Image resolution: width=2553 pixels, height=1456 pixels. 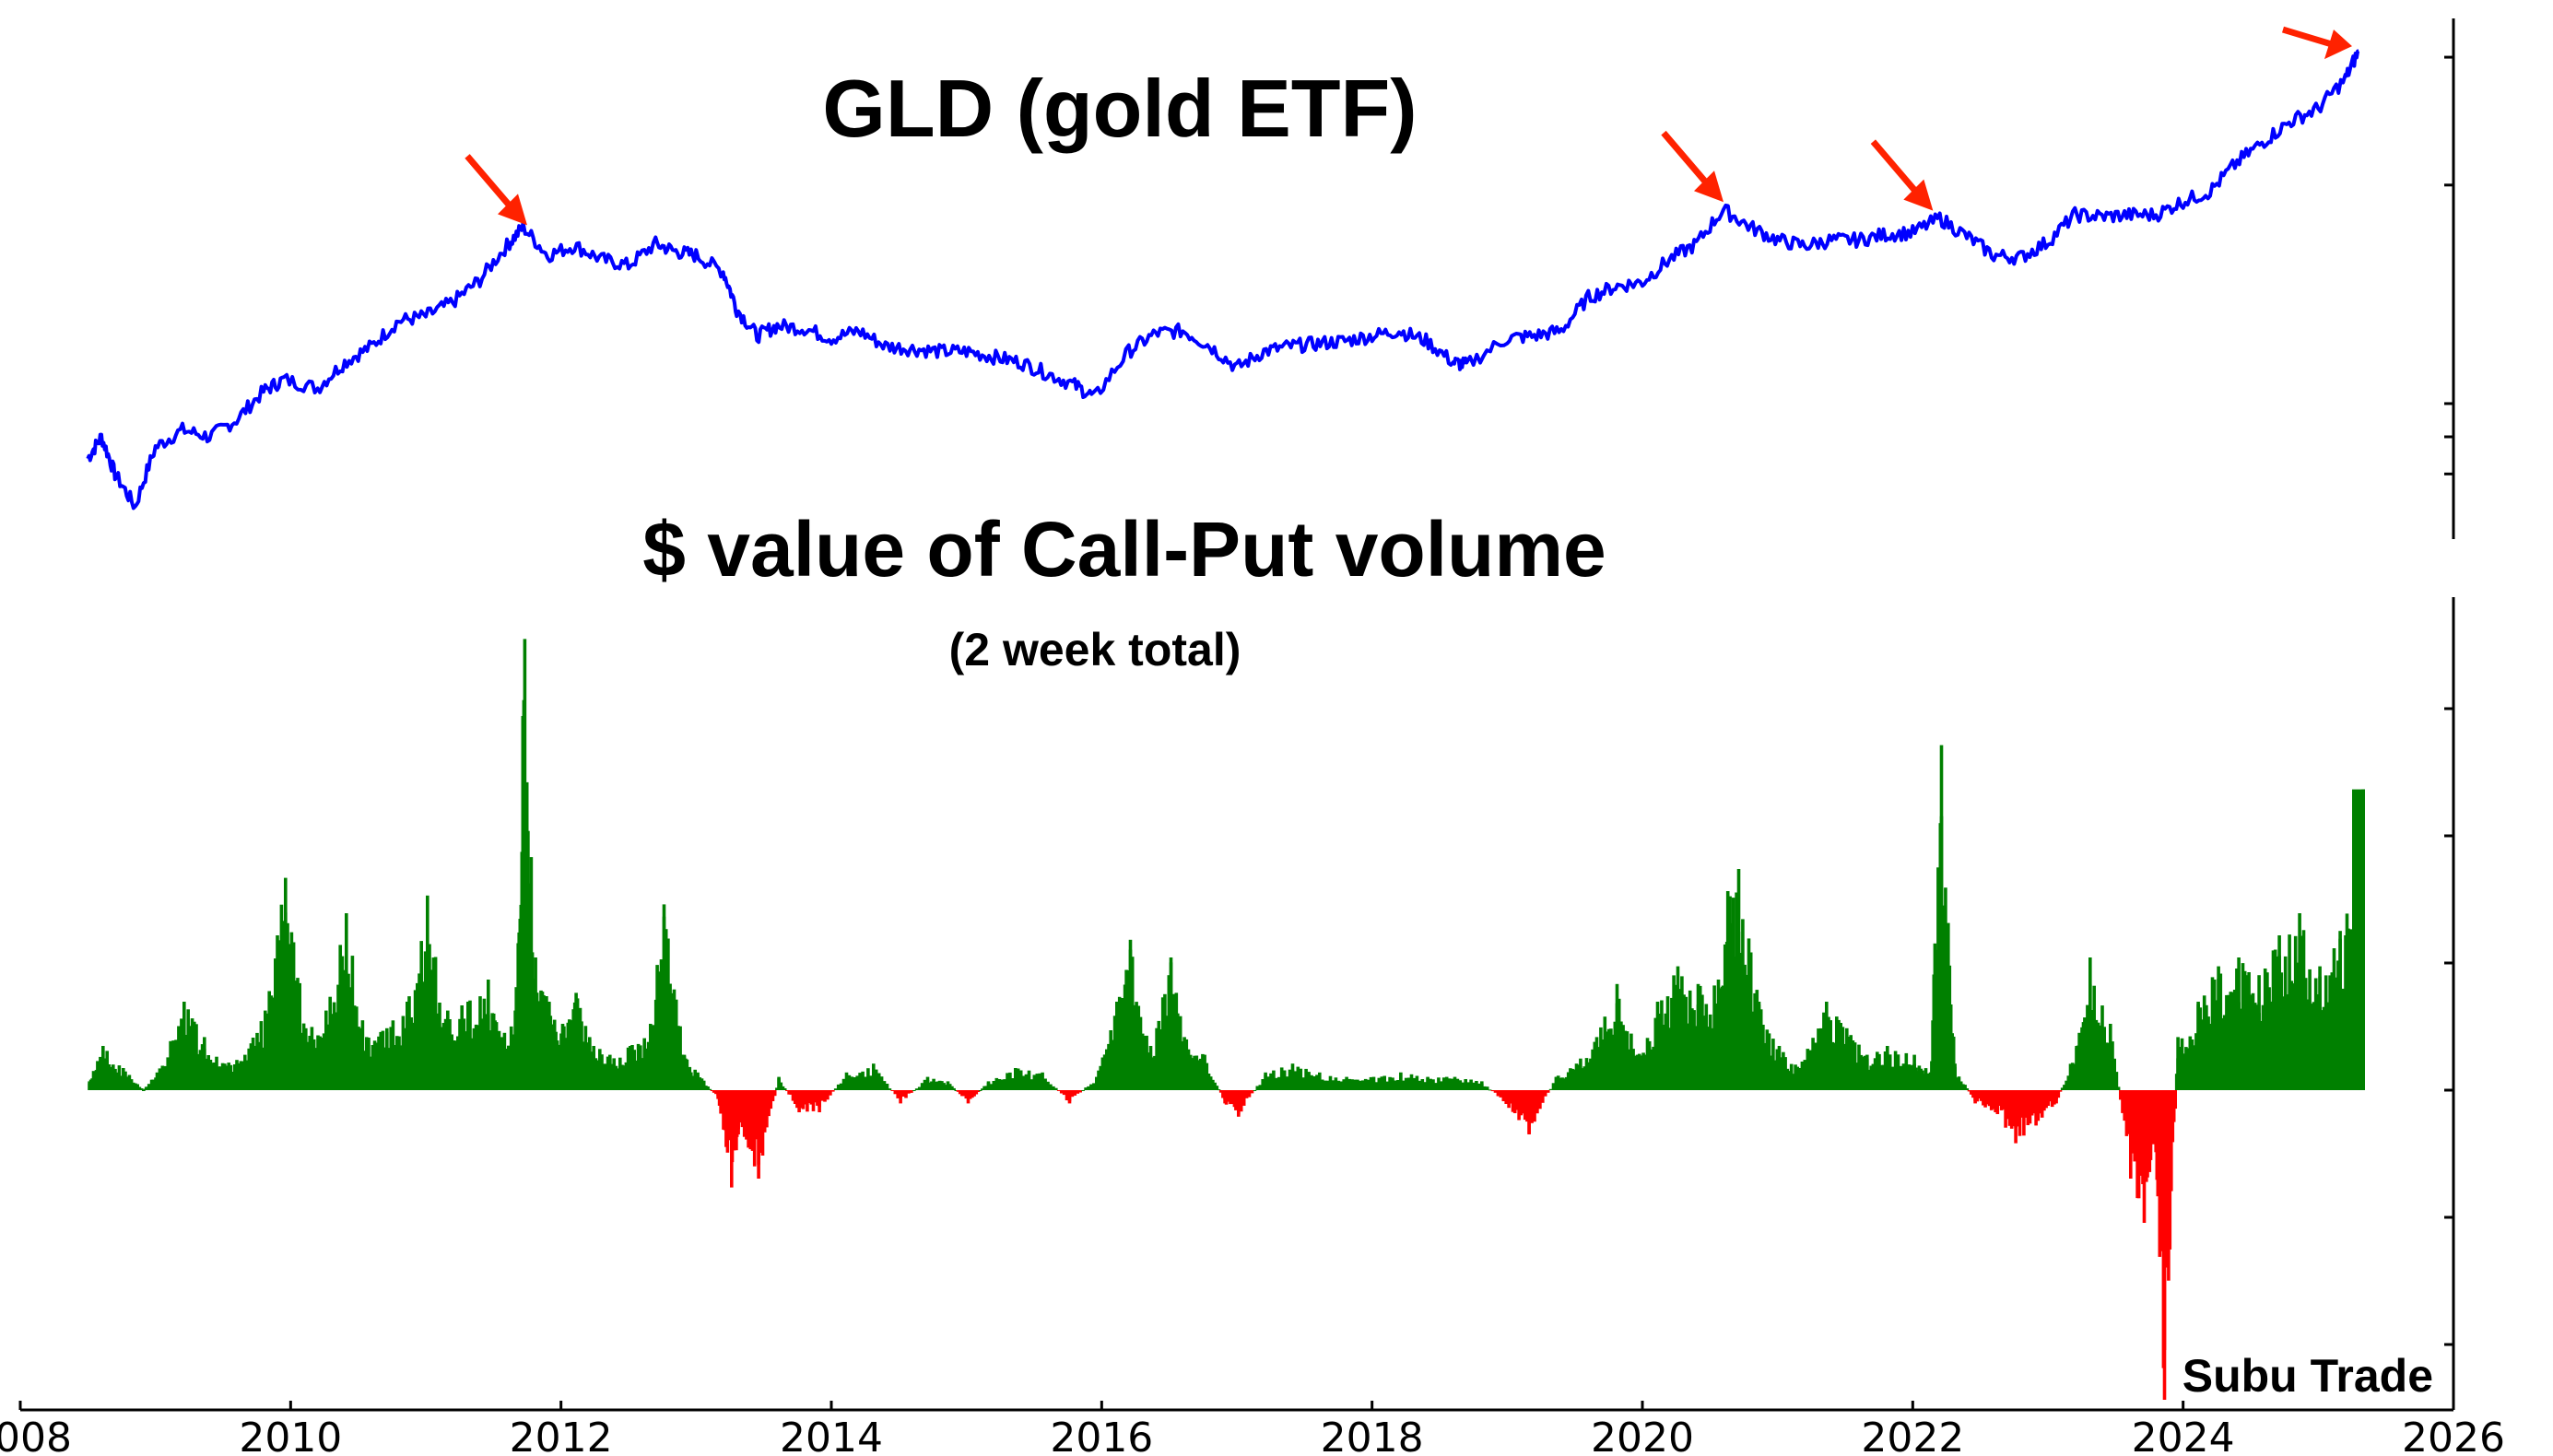 I want to click on volume-chart-subtitle: (2 week total), so click(x=1095, y=649).